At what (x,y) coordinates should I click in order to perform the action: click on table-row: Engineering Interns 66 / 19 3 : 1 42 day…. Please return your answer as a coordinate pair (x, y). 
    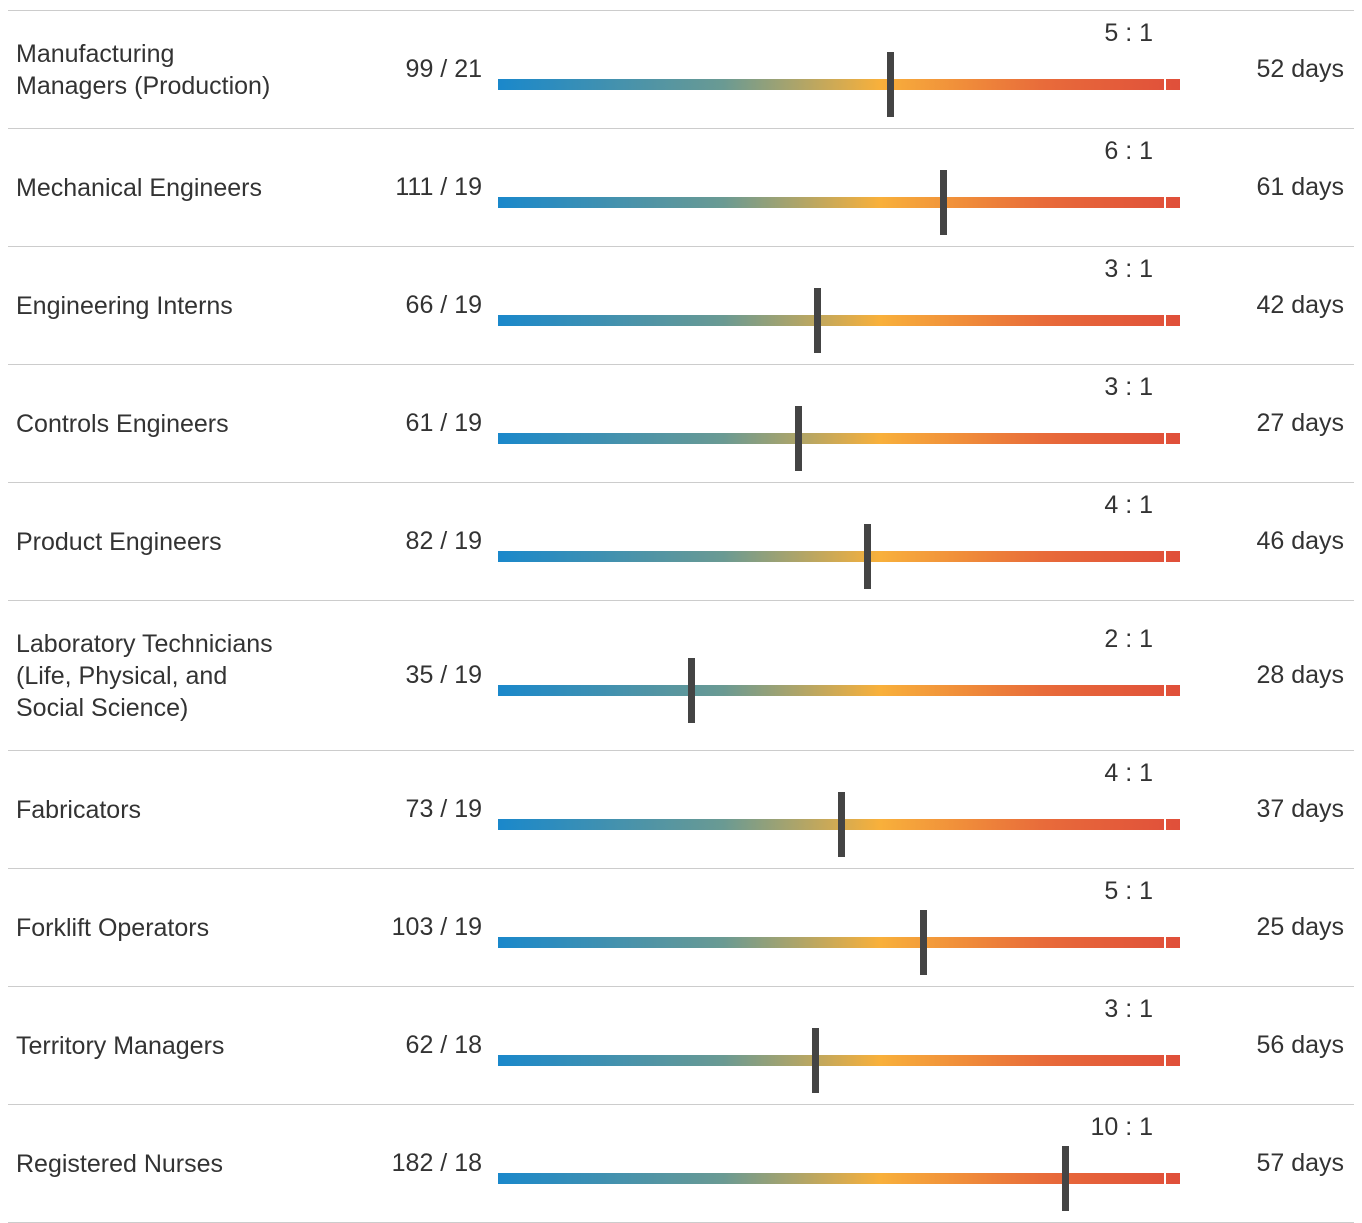
    Looking at the image, I should click on (681, 306).